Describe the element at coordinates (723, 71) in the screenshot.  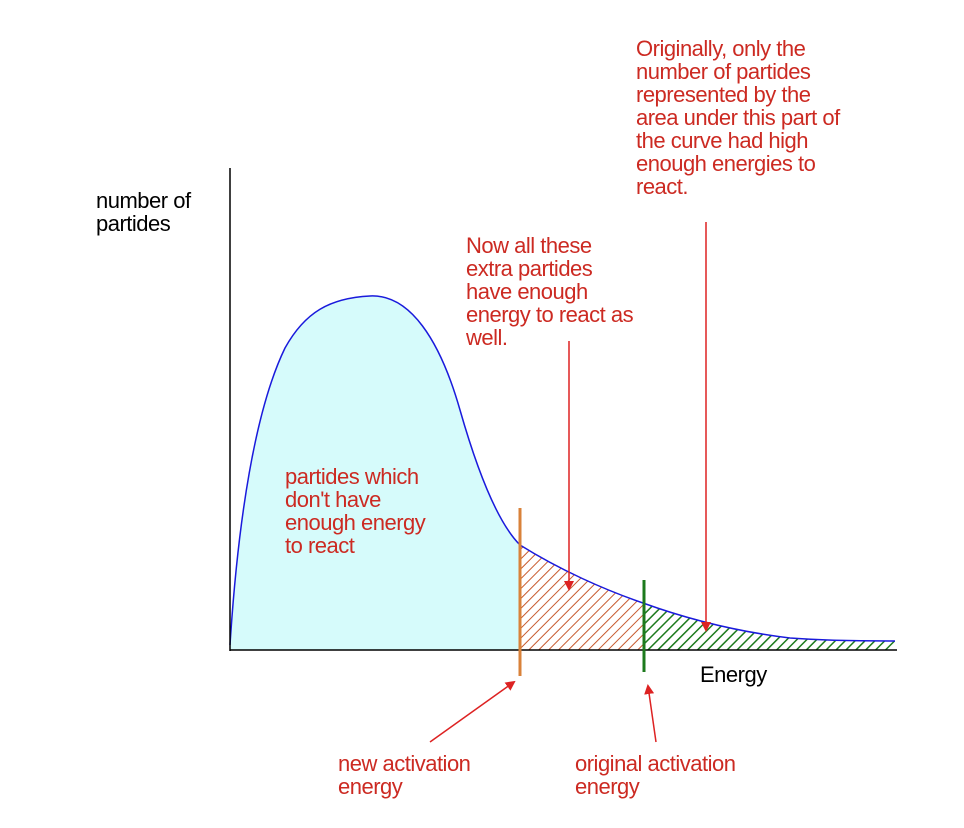
I see `annotation-line: number of partides` at that location.